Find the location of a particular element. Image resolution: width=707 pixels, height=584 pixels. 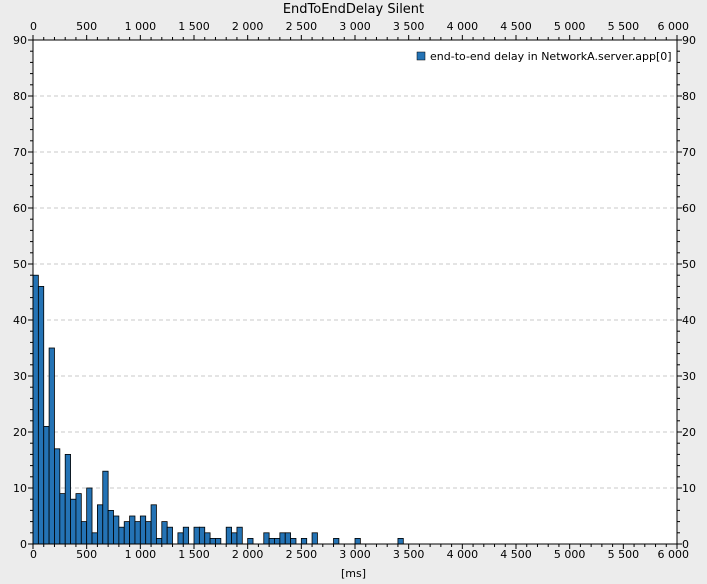

y-tick-label-left: 20 is located at coordinates (20, 432).